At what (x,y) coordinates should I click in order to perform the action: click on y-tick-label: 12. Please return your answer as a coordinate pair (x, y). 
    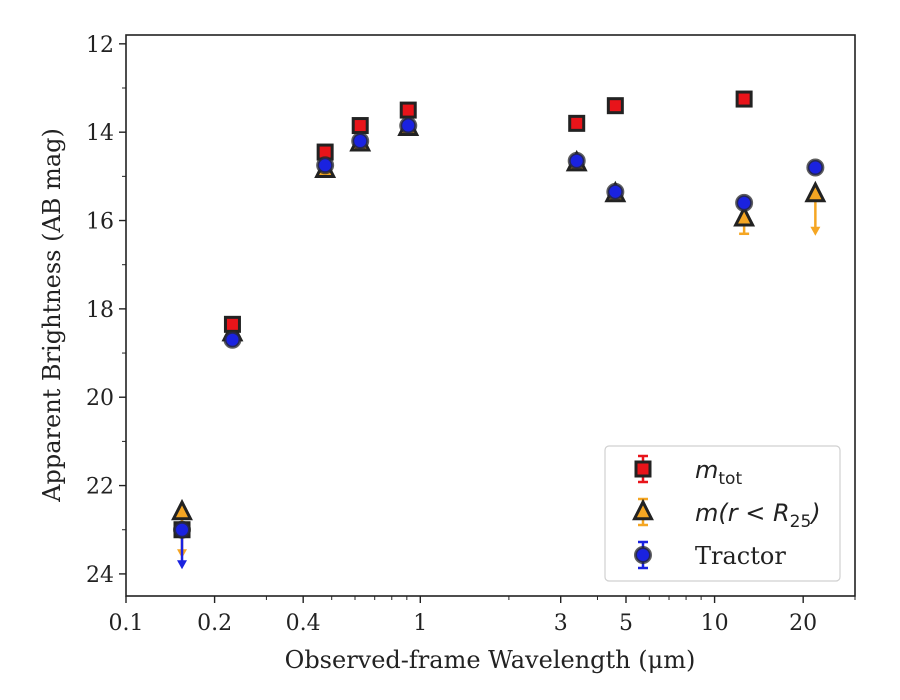
    Looking at the image, I should click on (100, 45).